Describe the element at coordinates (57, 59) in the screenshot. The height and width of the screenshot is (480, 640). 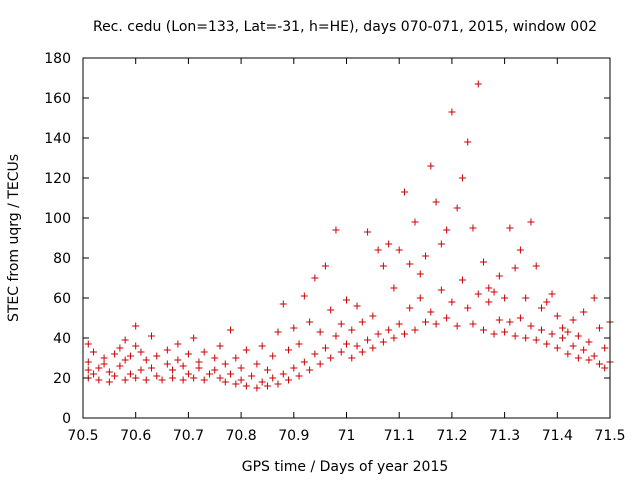
I see `y-tick-label: 180` at that location.